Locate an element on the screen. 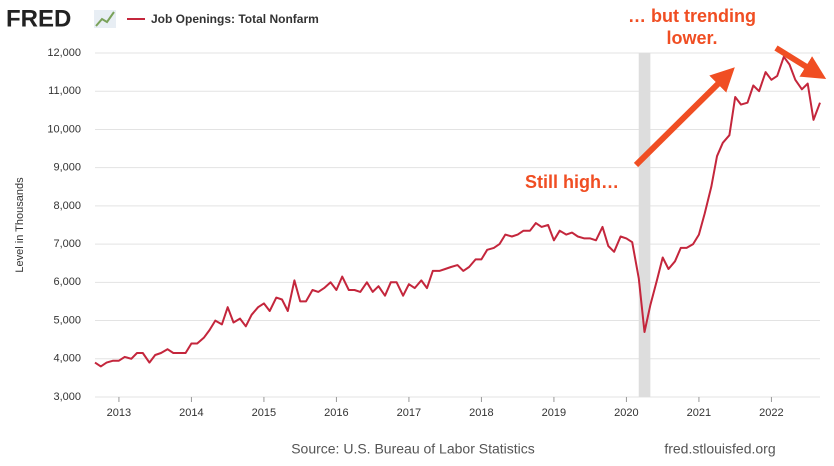  x-tick-label: 2015 is located at coordinates (264, 413).